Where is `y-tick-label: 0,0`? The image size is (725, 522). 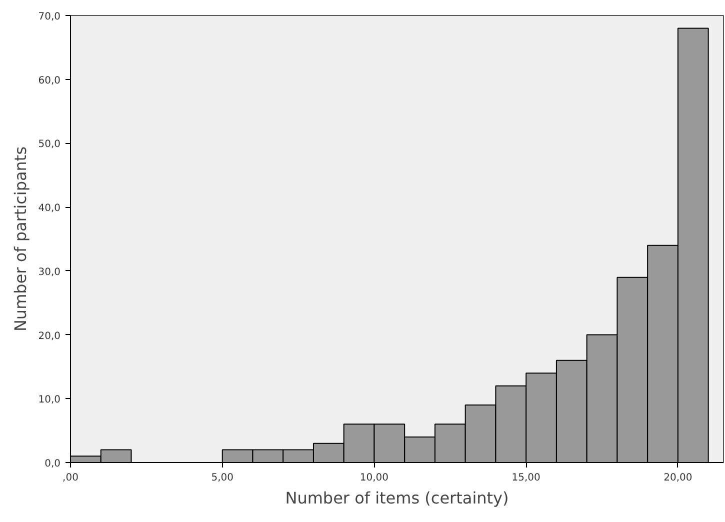 y-tick-label: 0,0 is located at coordinates (52, 464).